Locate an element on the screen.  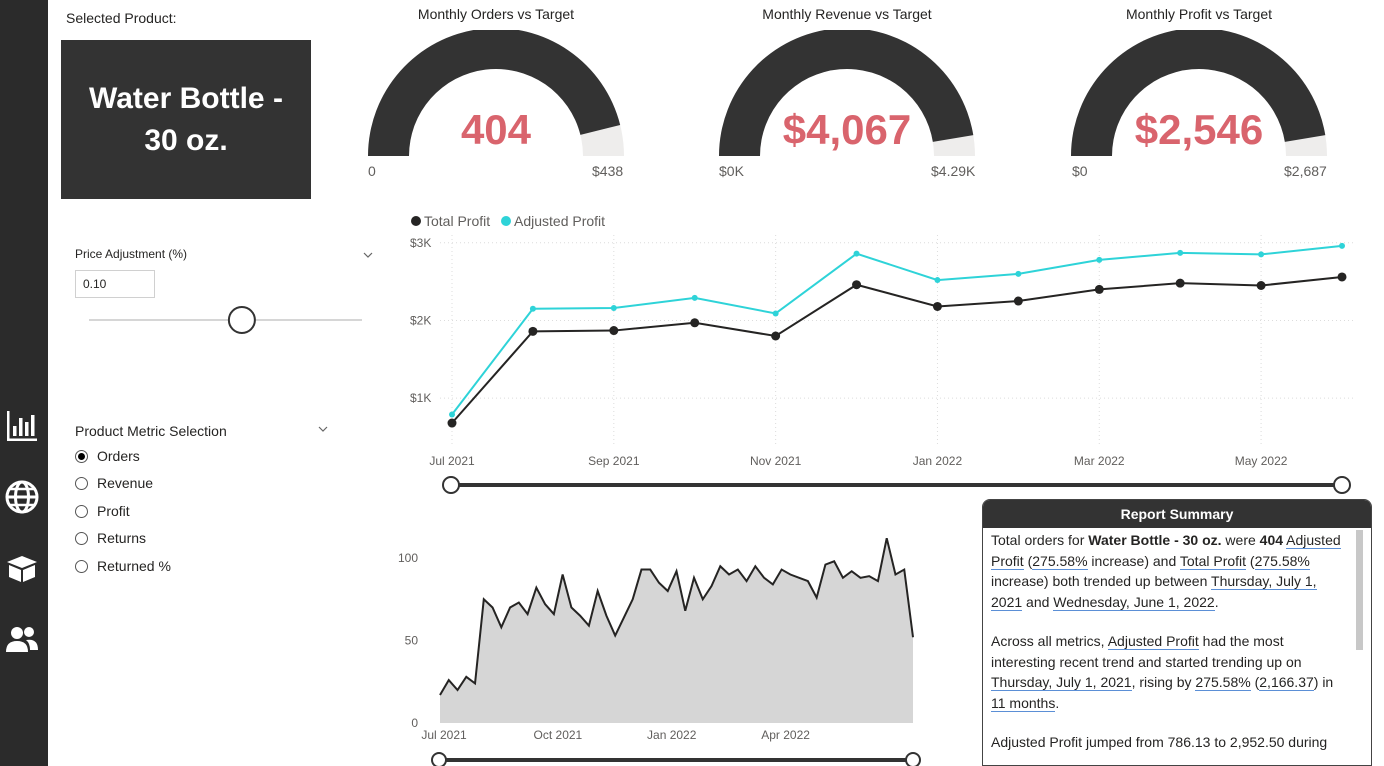
metric-option-label: Revenue is located at coordinates (125, 483).